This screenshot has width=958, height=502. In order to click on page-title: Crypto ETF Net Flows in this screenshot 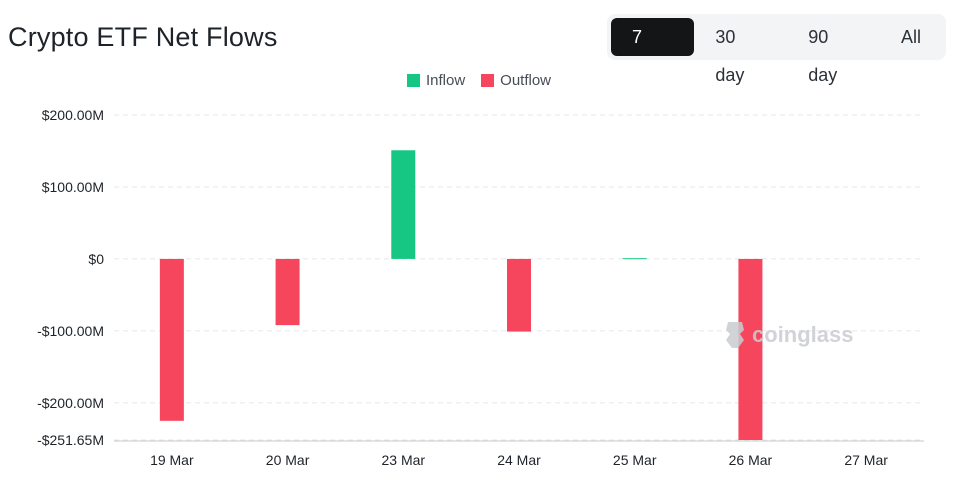, I will do `click(143, 37)`.